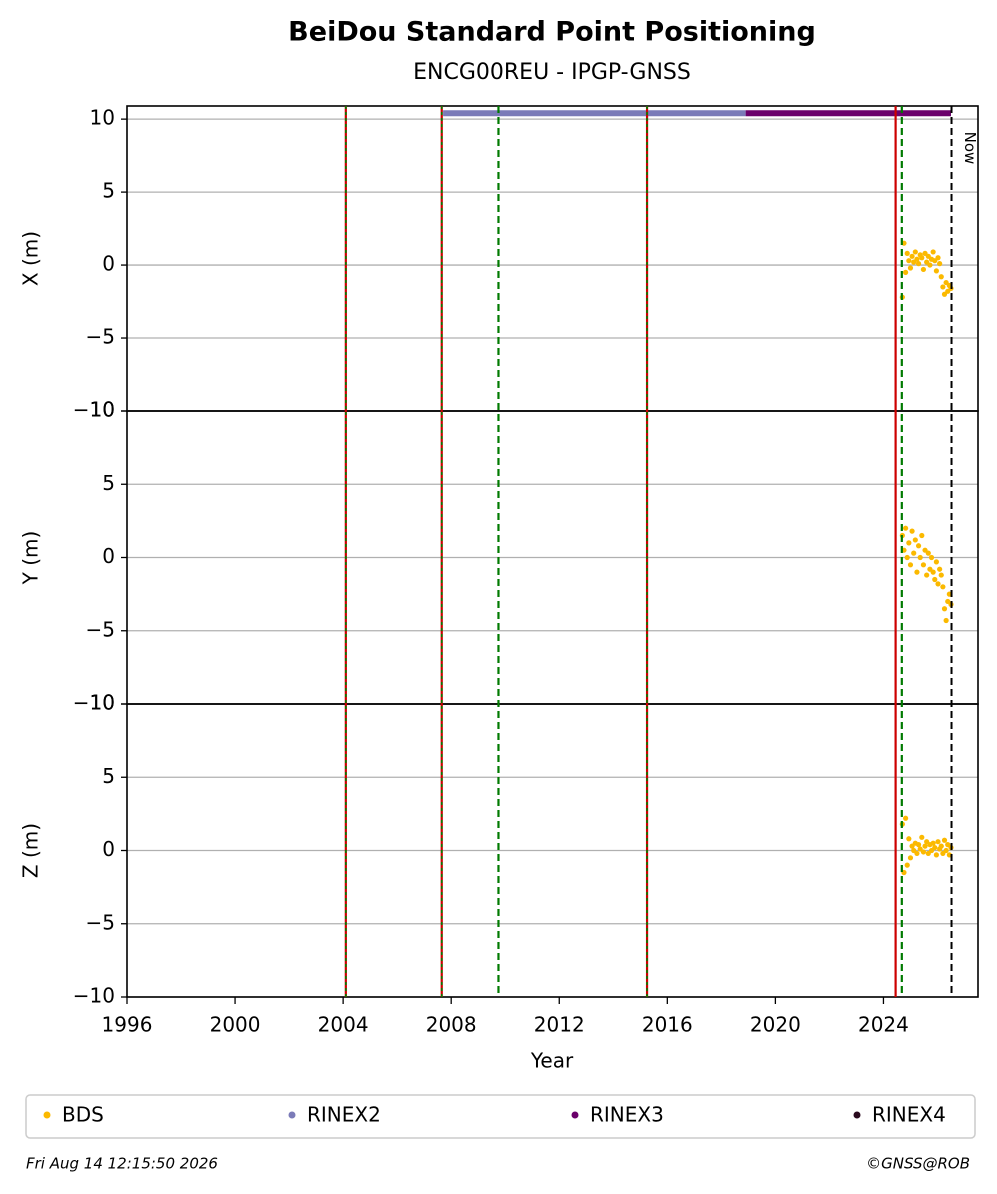 This screenshot has width=997, height=1194. Describe the element at coordinates (667, 1025) in the screenshot. I see `x-tick-label: 2016` at that location.